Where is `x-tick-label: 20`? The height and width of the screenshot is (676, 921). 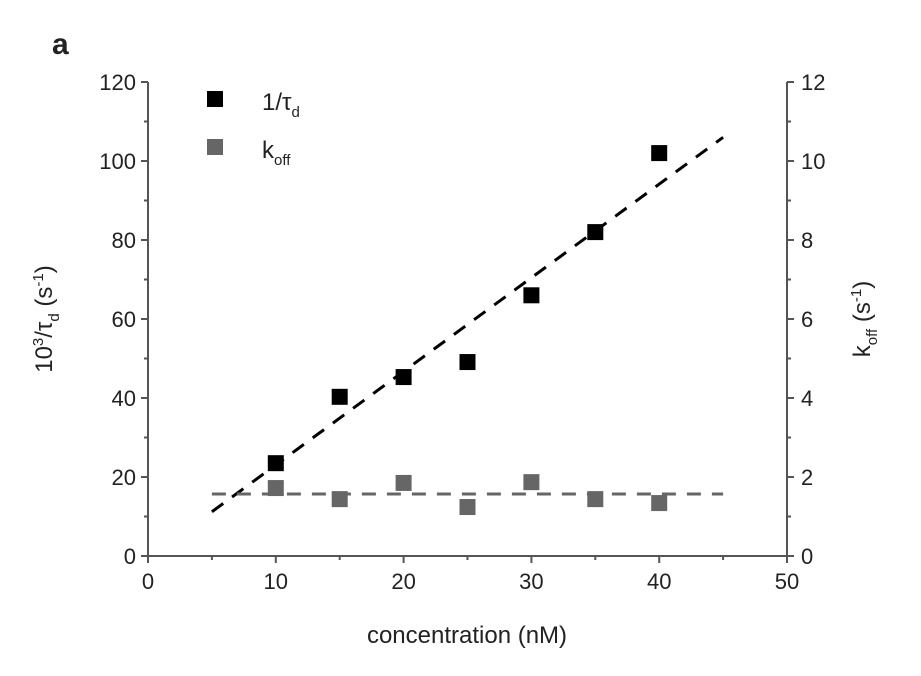
x-tick-label: 20 is located at coordinates (403, 581).